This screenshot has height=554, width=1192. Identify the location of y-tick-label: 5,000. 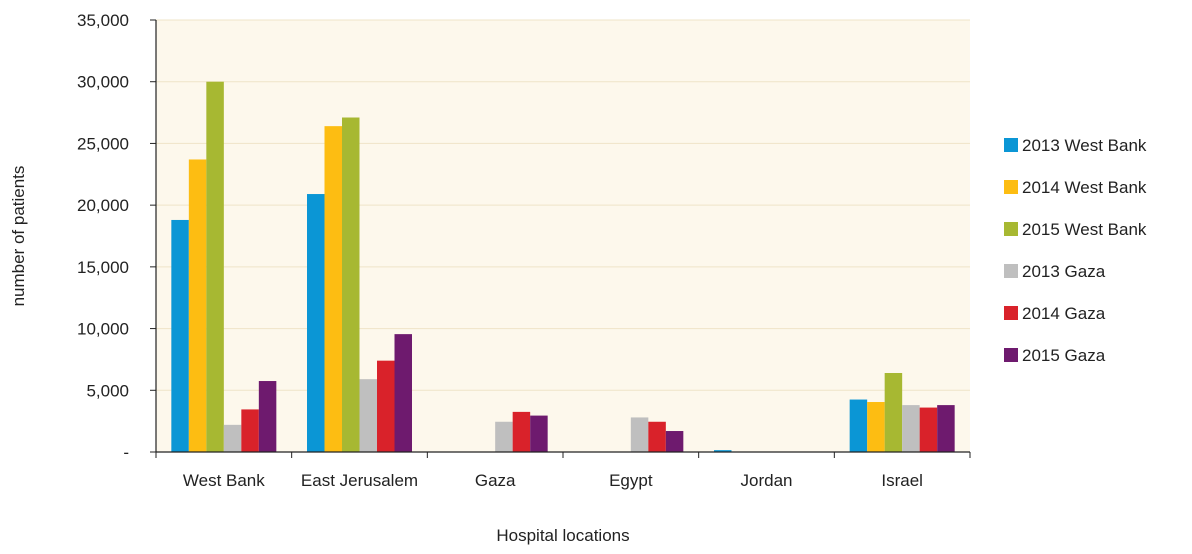
(107, 390).